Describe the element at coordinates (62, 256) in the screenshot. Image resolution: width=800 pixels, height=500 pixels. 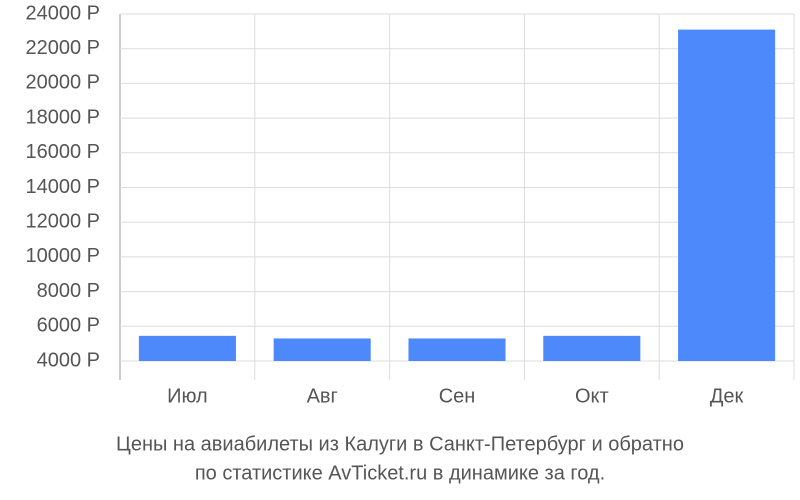
I see `y-tick-label: 10000 Р` at that location.